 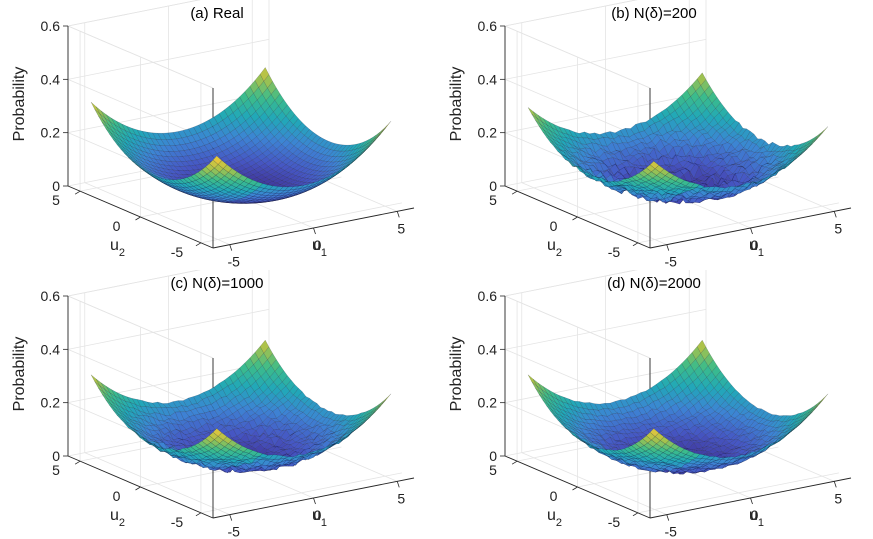 I want to click on subplot-title: (c) N(δ)=1000, so click(x=217, y=283).